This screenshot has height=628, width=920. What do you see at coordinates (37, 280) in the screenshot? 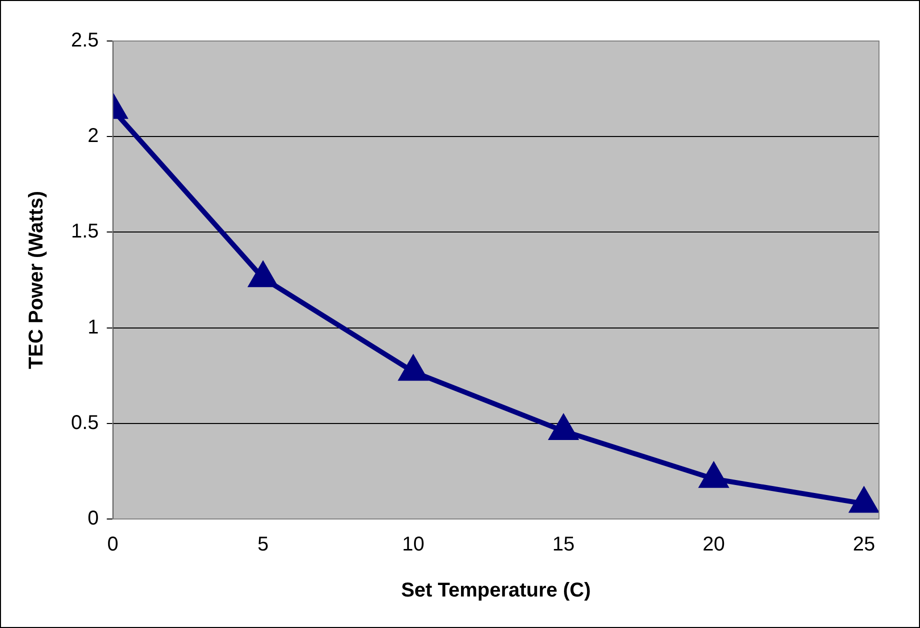
I see `y-axis-title: TEC Power (Watts)` at bounding box center [37, 280].